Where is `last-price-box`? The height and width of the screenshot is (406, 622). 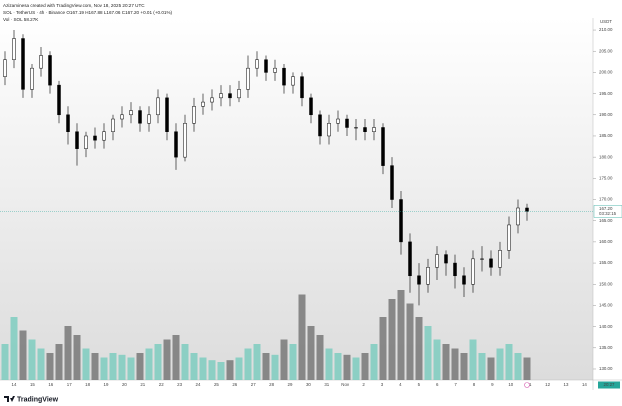
last-price-box is located at coordinates (607, 211).